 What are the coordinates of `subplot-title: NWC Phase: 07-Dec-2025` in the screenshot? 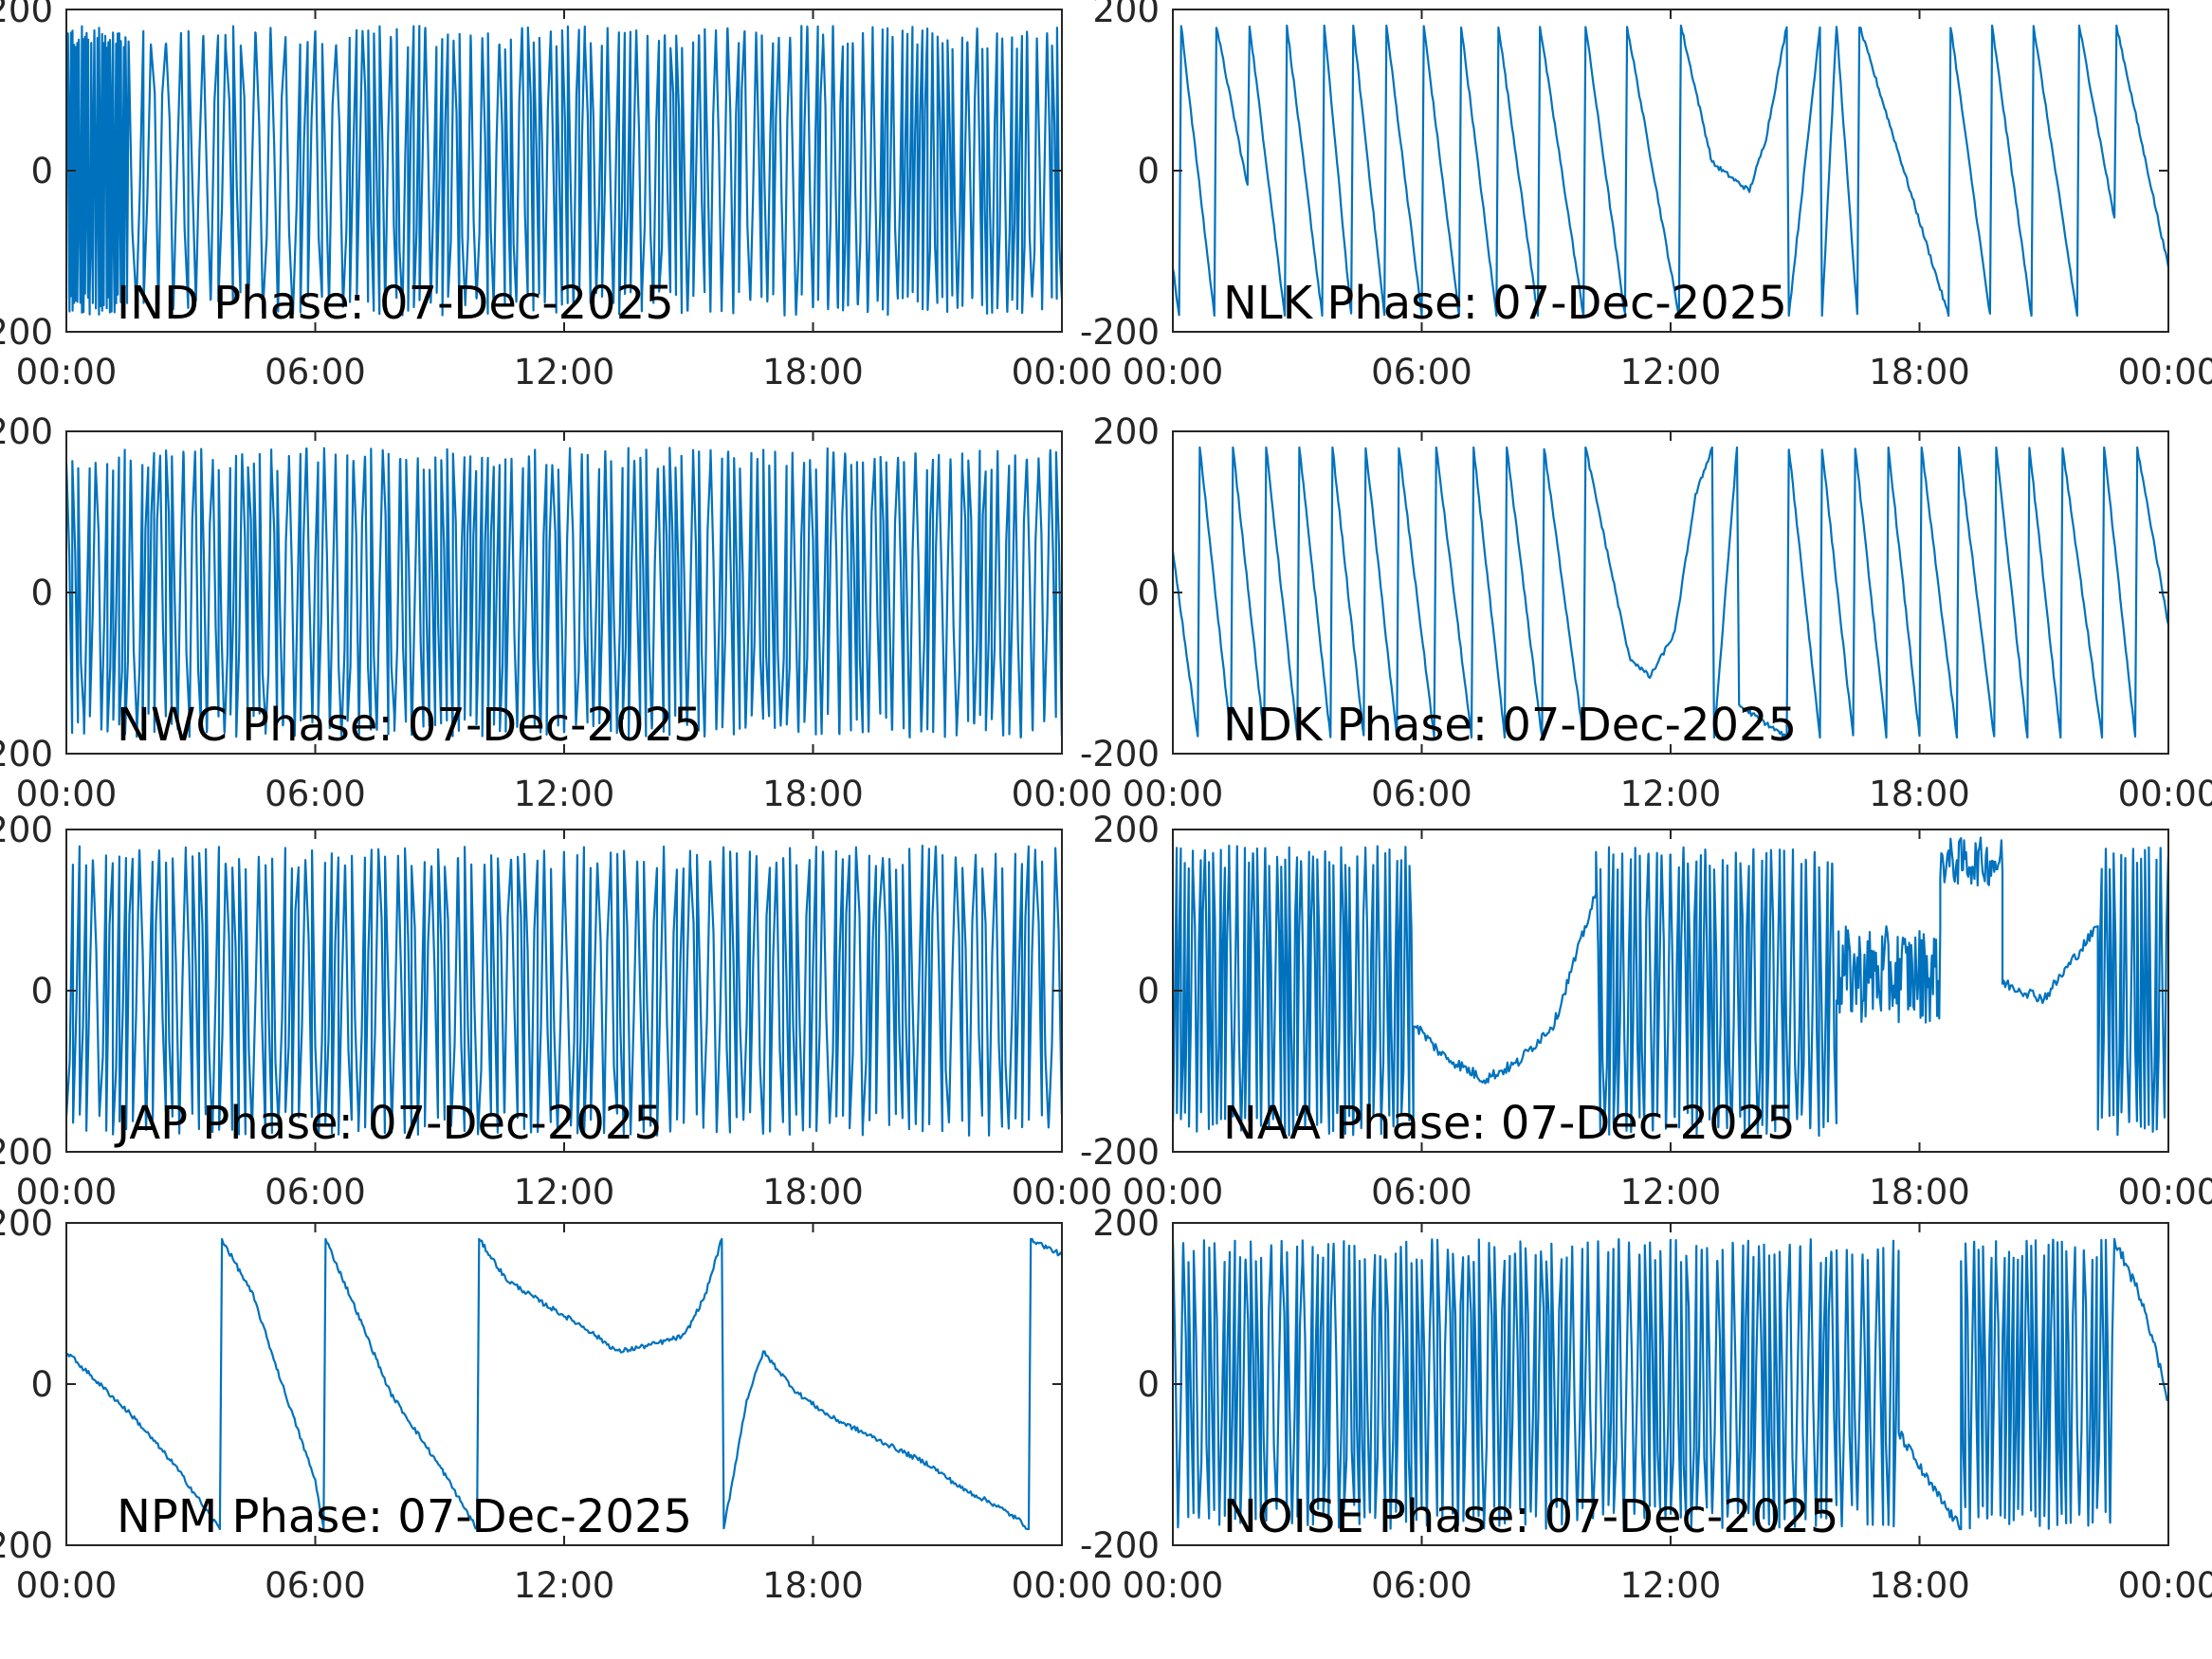 It's located at (410, 725).